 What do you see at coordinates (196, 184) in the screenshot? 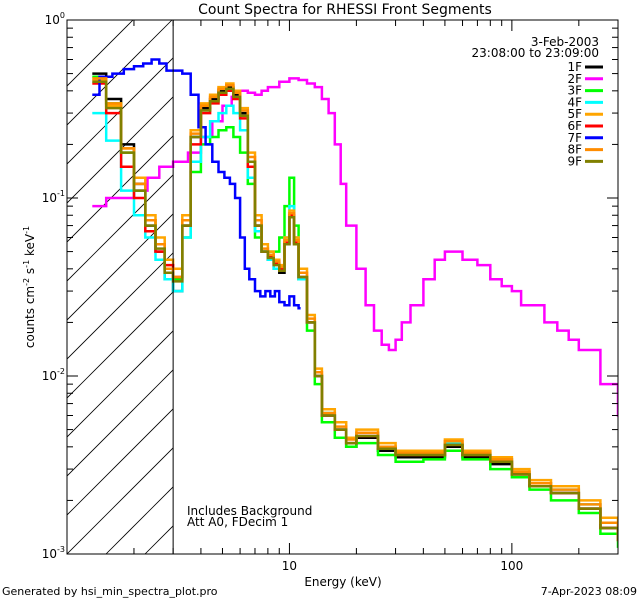
I see `series-7F-line` at bounding box center [196, 184].